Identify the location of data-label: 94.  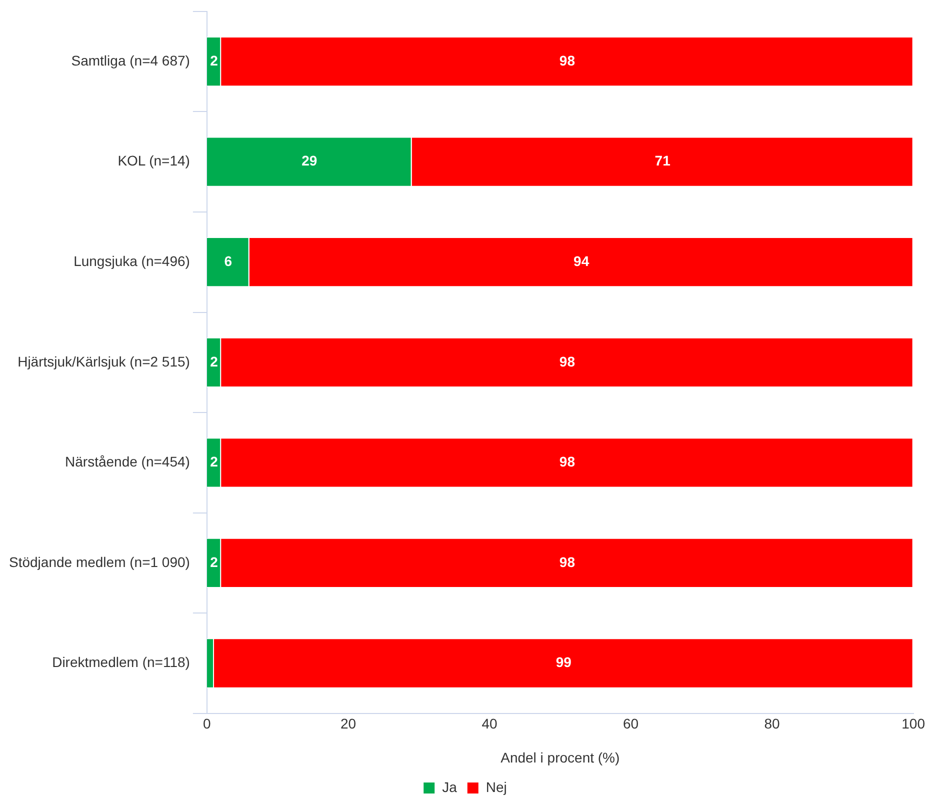
(582, 260).